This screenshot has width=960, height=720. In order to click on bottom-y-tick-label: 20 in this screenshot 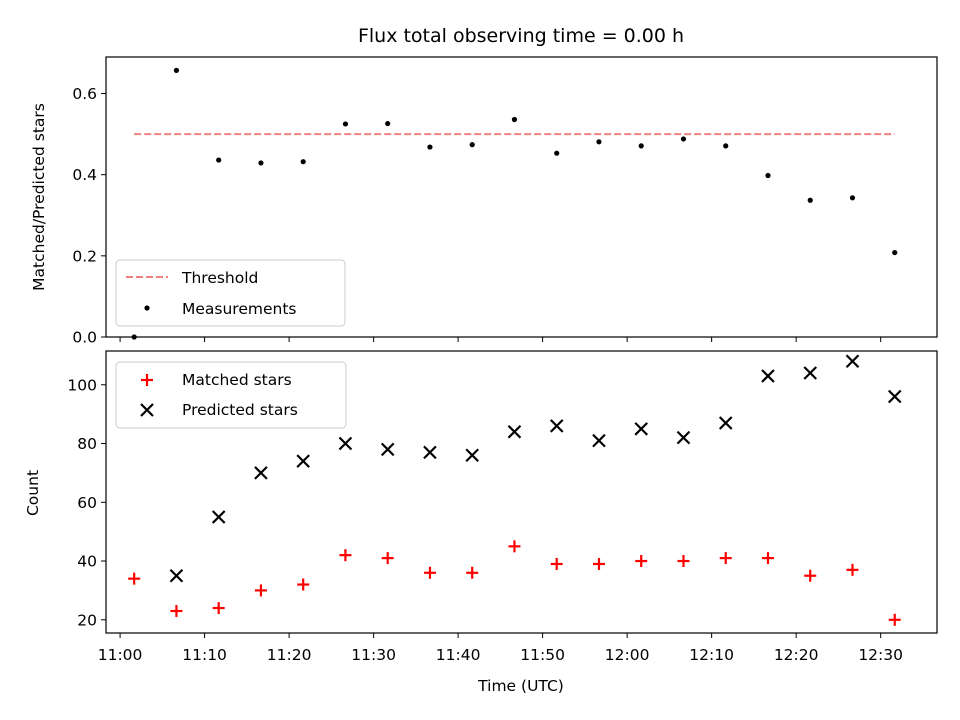, I will do `click(87, 620)`.